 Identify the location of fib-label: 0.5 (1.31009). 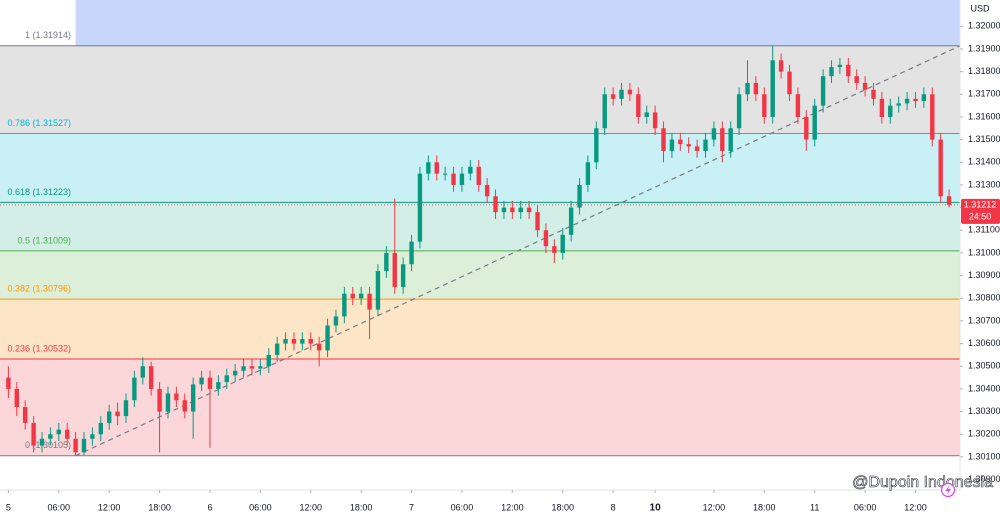
(44, 240).